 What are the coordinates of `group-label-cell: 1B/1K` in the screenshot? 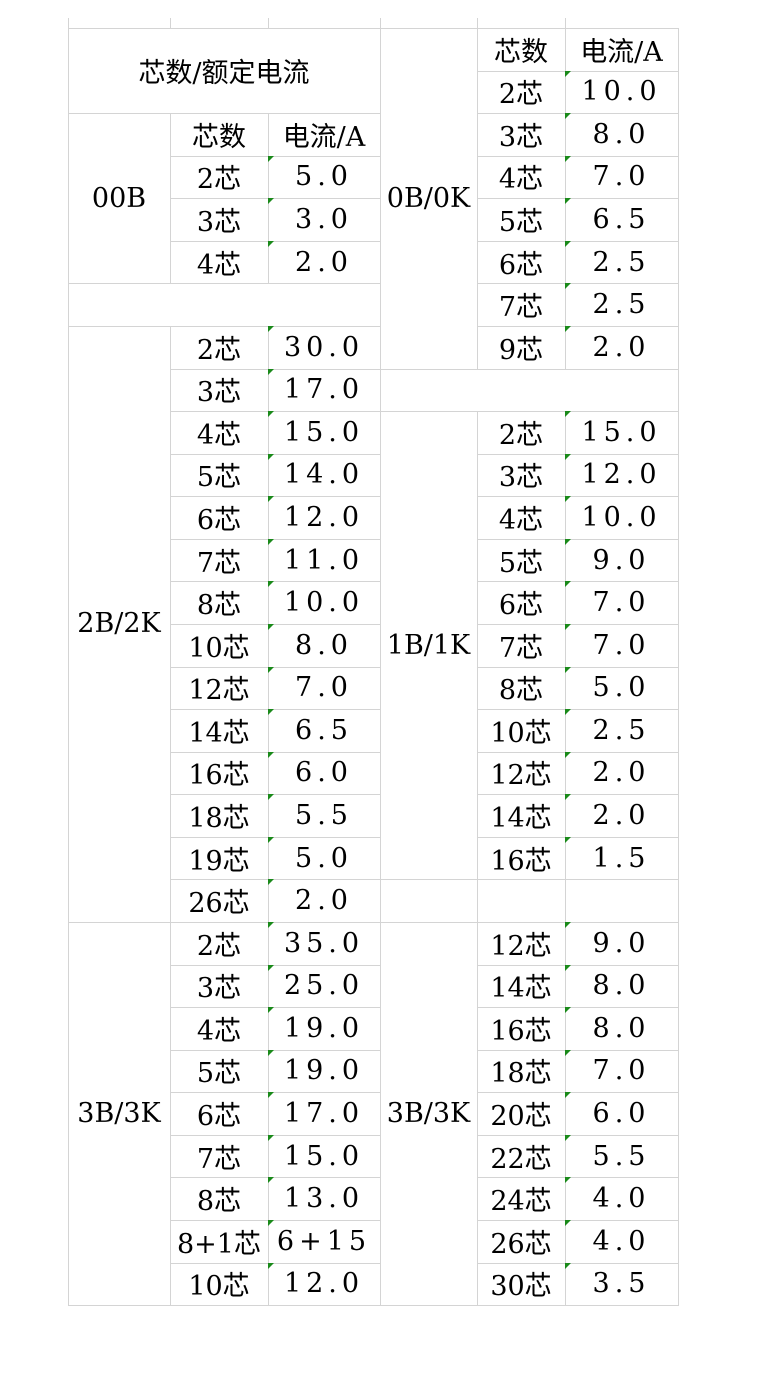 It's located at (429, 646).